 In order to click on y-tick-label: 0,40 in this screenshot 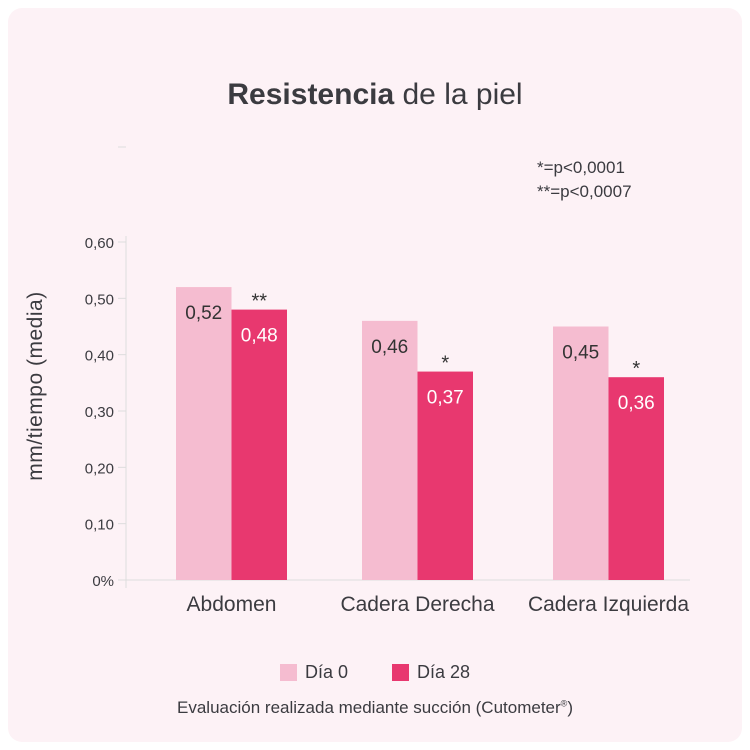, I will do `click(99, 356)`.